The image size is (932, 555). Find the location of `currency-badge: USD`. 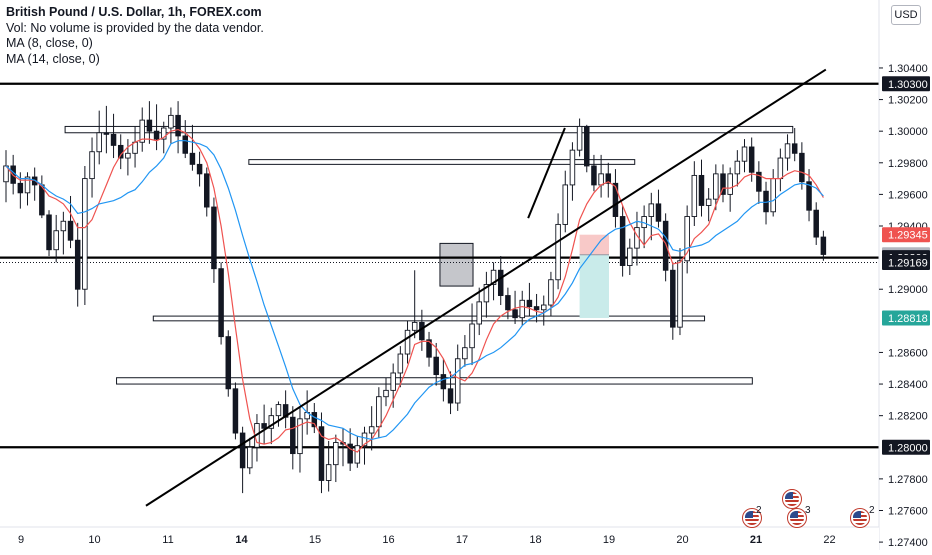

currency-badge: USD is located at coordinates (906, 15).